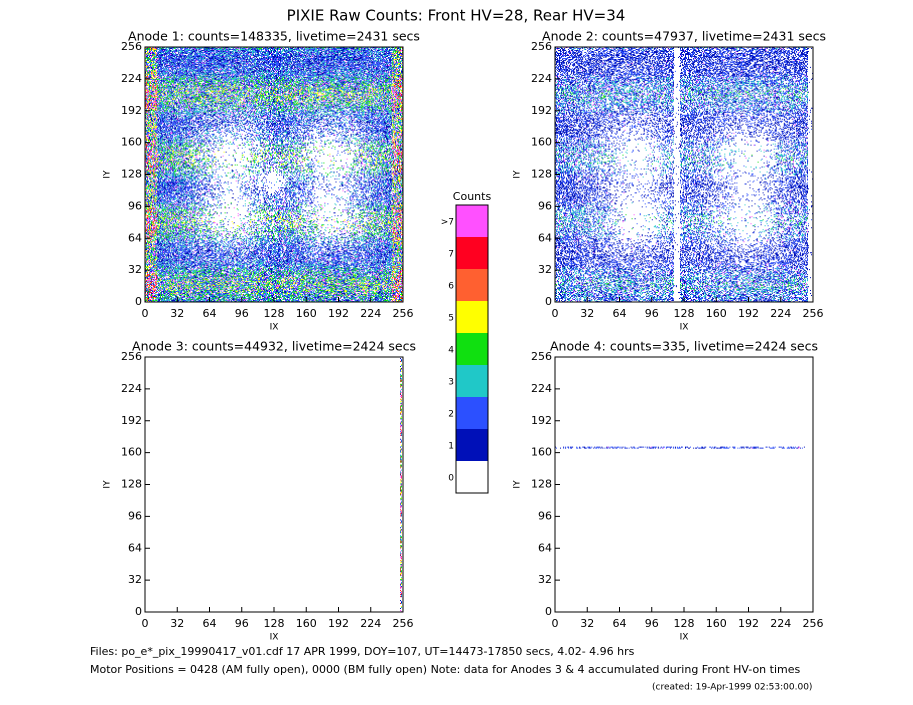  I want to click on colorbar-label: 1, so click(451, 447).